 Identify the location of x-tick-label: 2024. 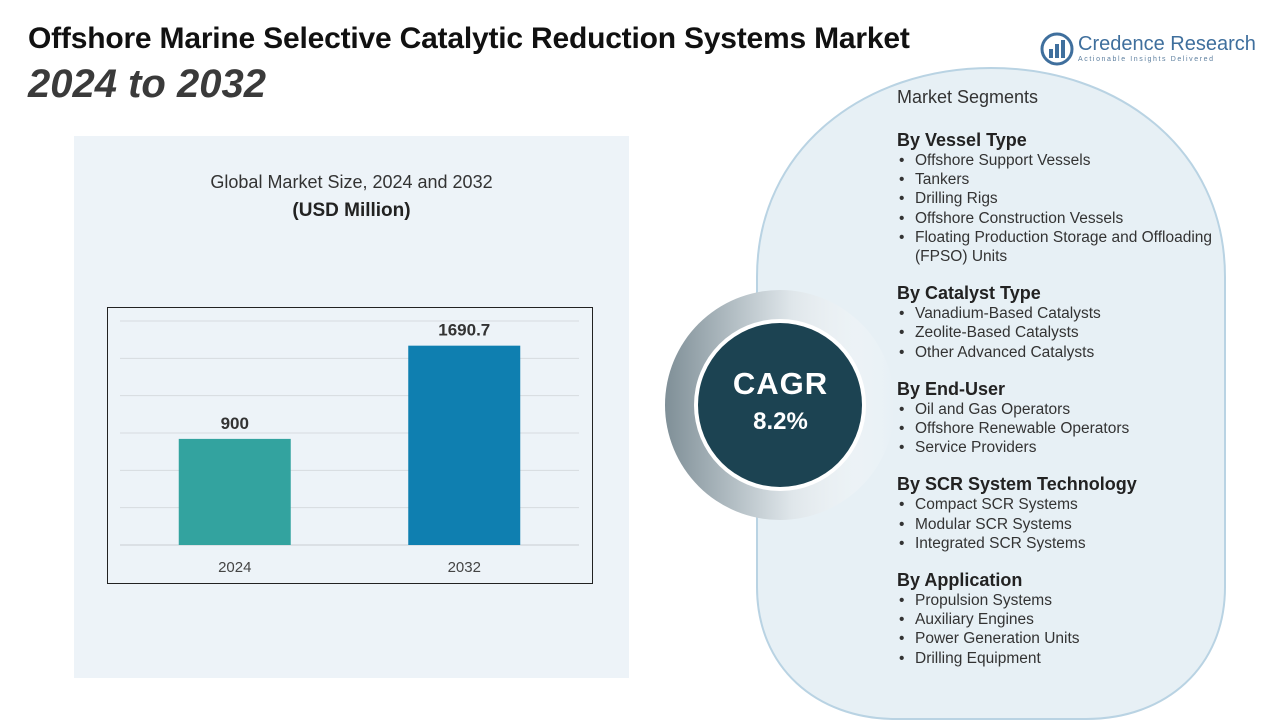
(234, 567).